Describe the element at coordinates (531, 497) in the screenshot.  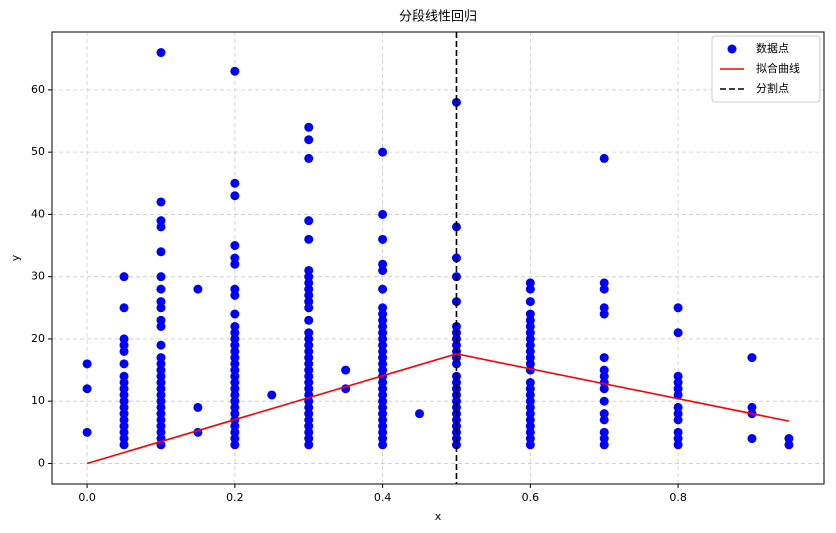
I see `x-tick-label: 0.6` at that location.